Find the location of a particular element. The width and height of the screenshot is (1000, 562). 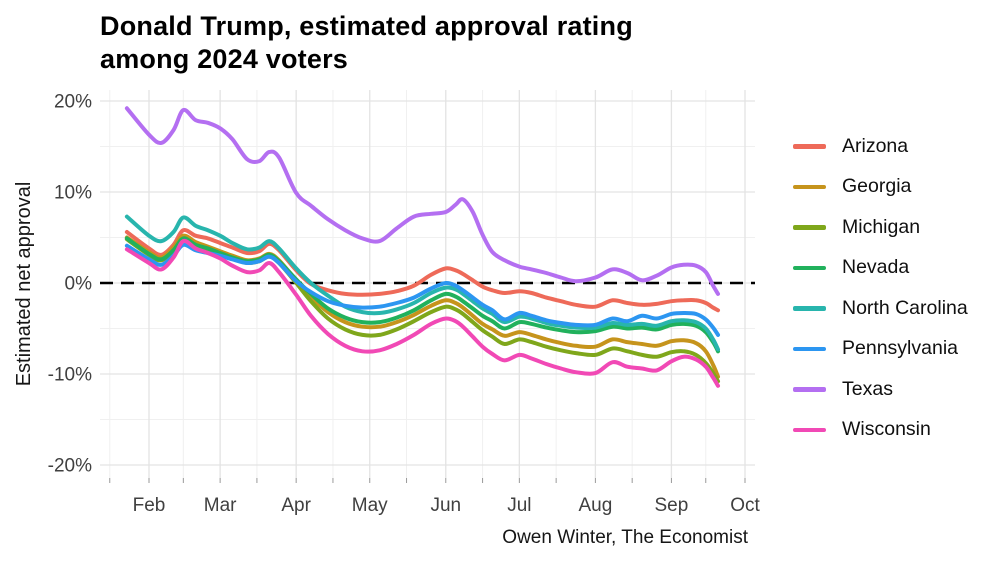

legend-label-nevada: Nevada is located at coordinates (876, 267).